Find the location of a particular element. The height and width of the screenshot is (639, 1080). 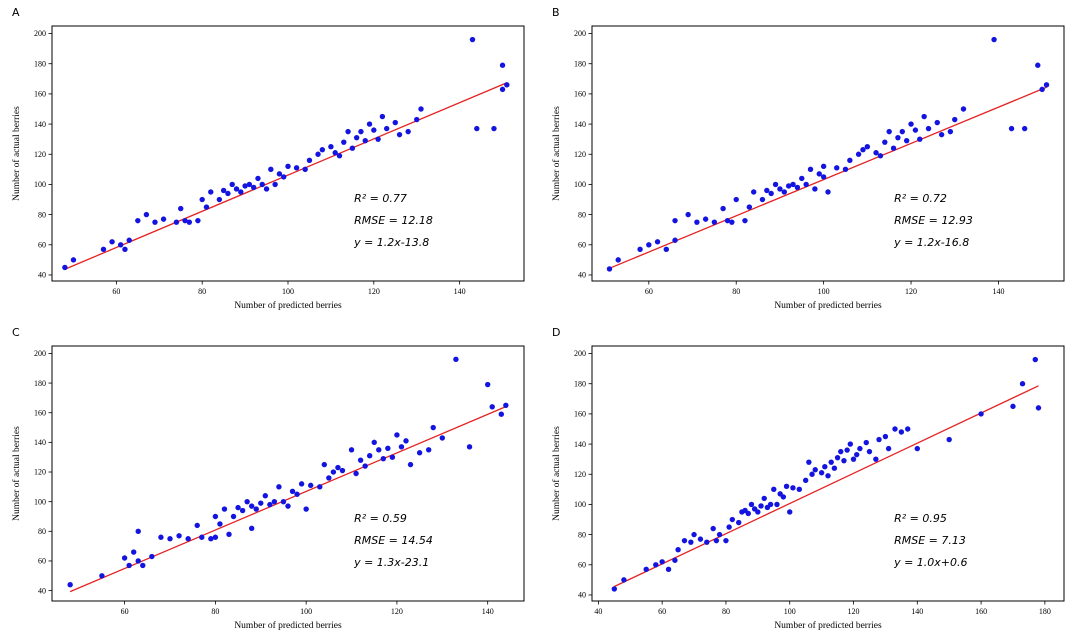

svg-text: y = 1.0x+0.6 is located at coordinates (930, 561).